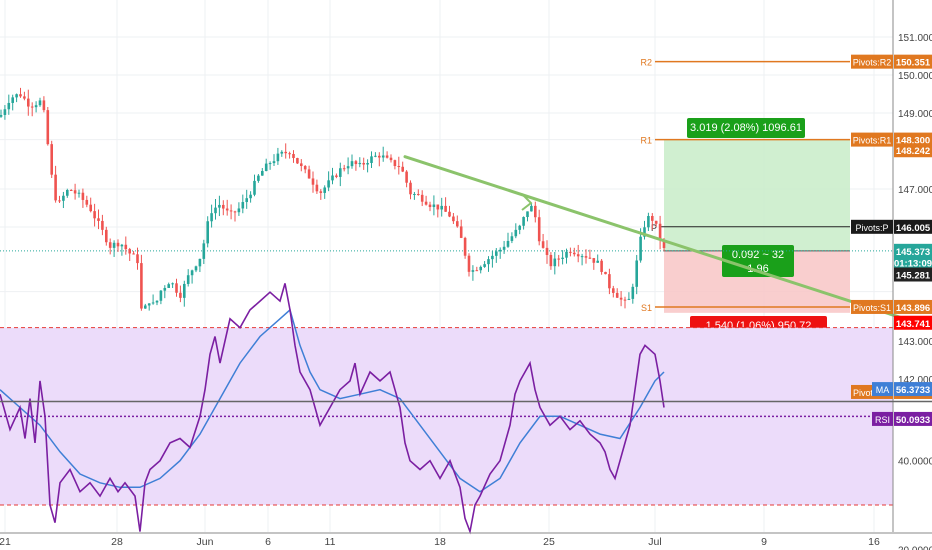 This screenshot has height=550, width=932. I want to click on rsi-tag-value: 50.0933, so click(913, 420).